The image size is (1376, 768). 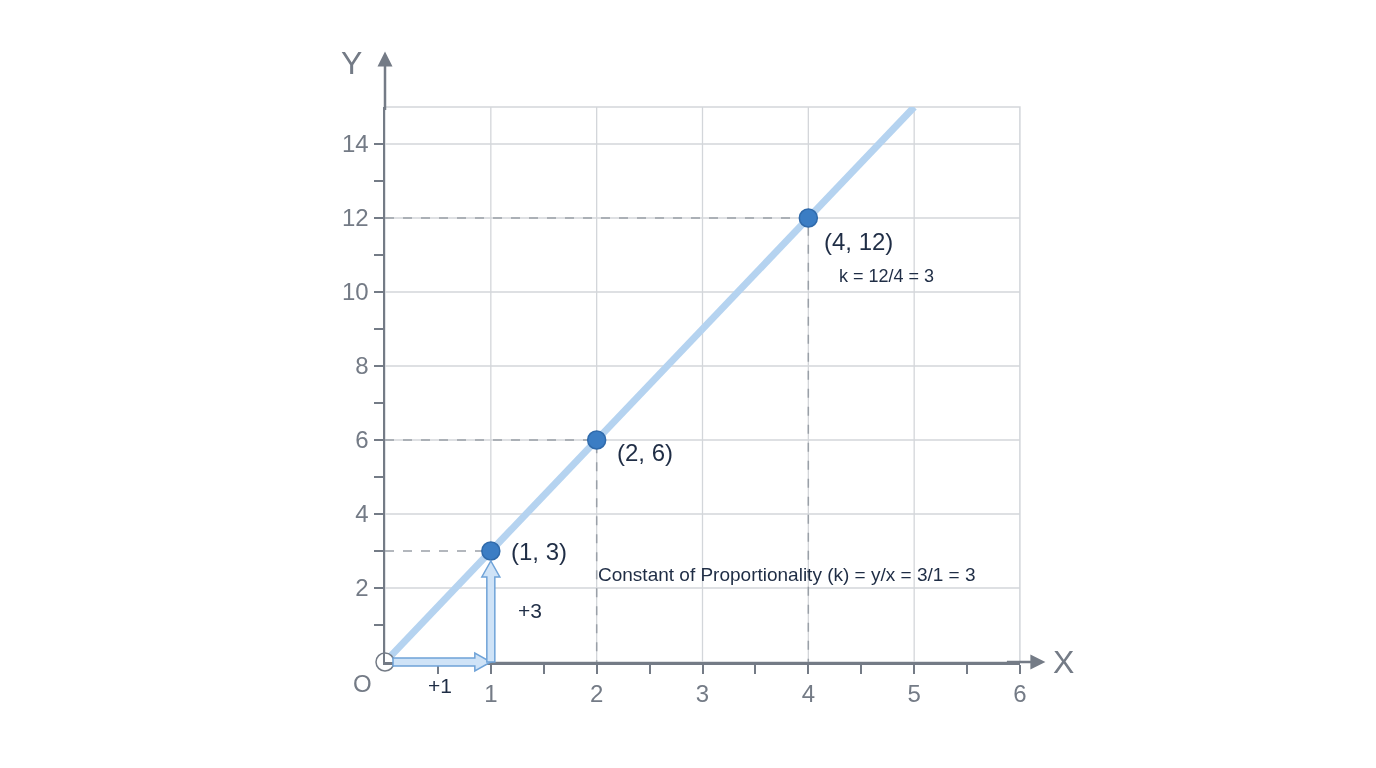 What do you see at coordinates (355, 144) in the screenshot?
I see `y-tick-label: 14` at bounding box center [355, 144].